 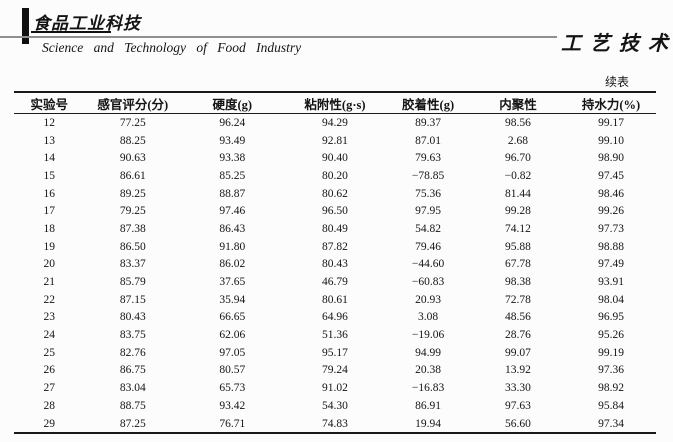 I want to click on cell-gumminess: −44.60, so click(x=428, y=264).